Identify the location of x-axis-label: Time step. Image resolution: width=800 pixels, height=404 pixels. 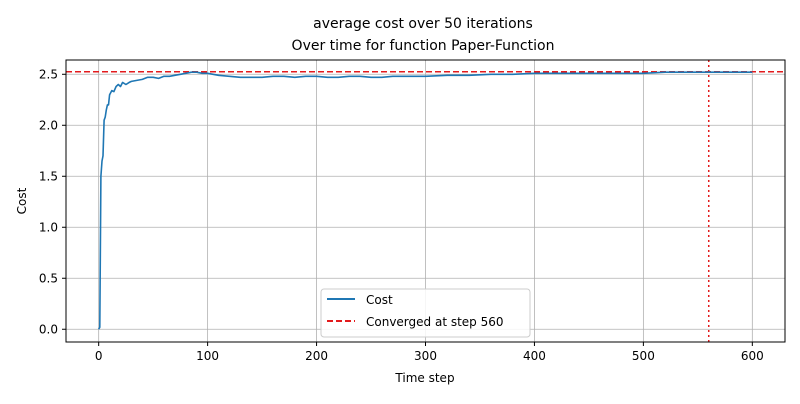
(424, 378).